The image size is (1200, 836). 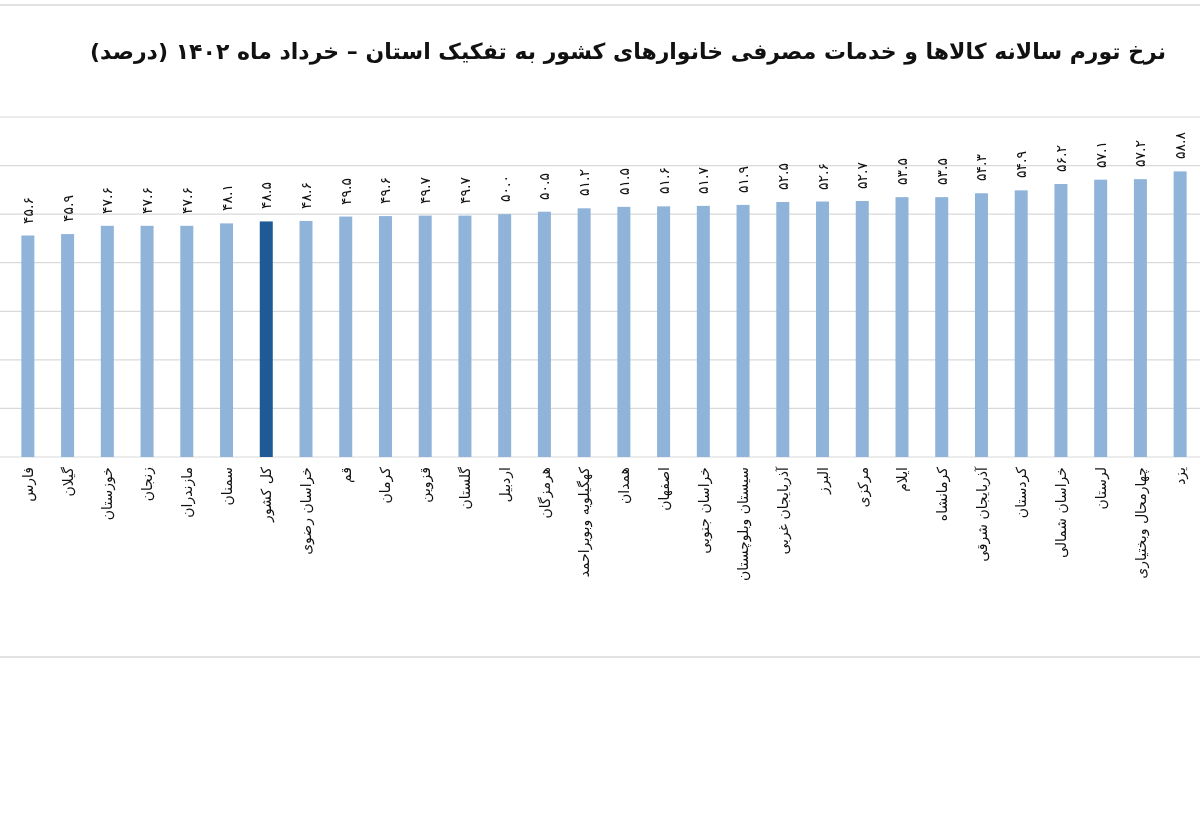 What do you see at coordinates (584, 522) in the screenshot?
I see `x-tick-label: کهگیلویه وبویراحمد` at bounding box center [584, 522].